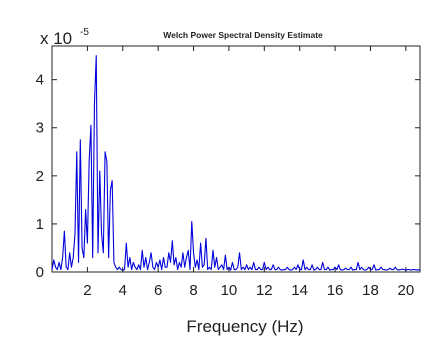 This screenshot has width=427, height=346. Describe the element at coordinates (158, 290) in the screenshot. I see `x-tick-label: 6` at that location.